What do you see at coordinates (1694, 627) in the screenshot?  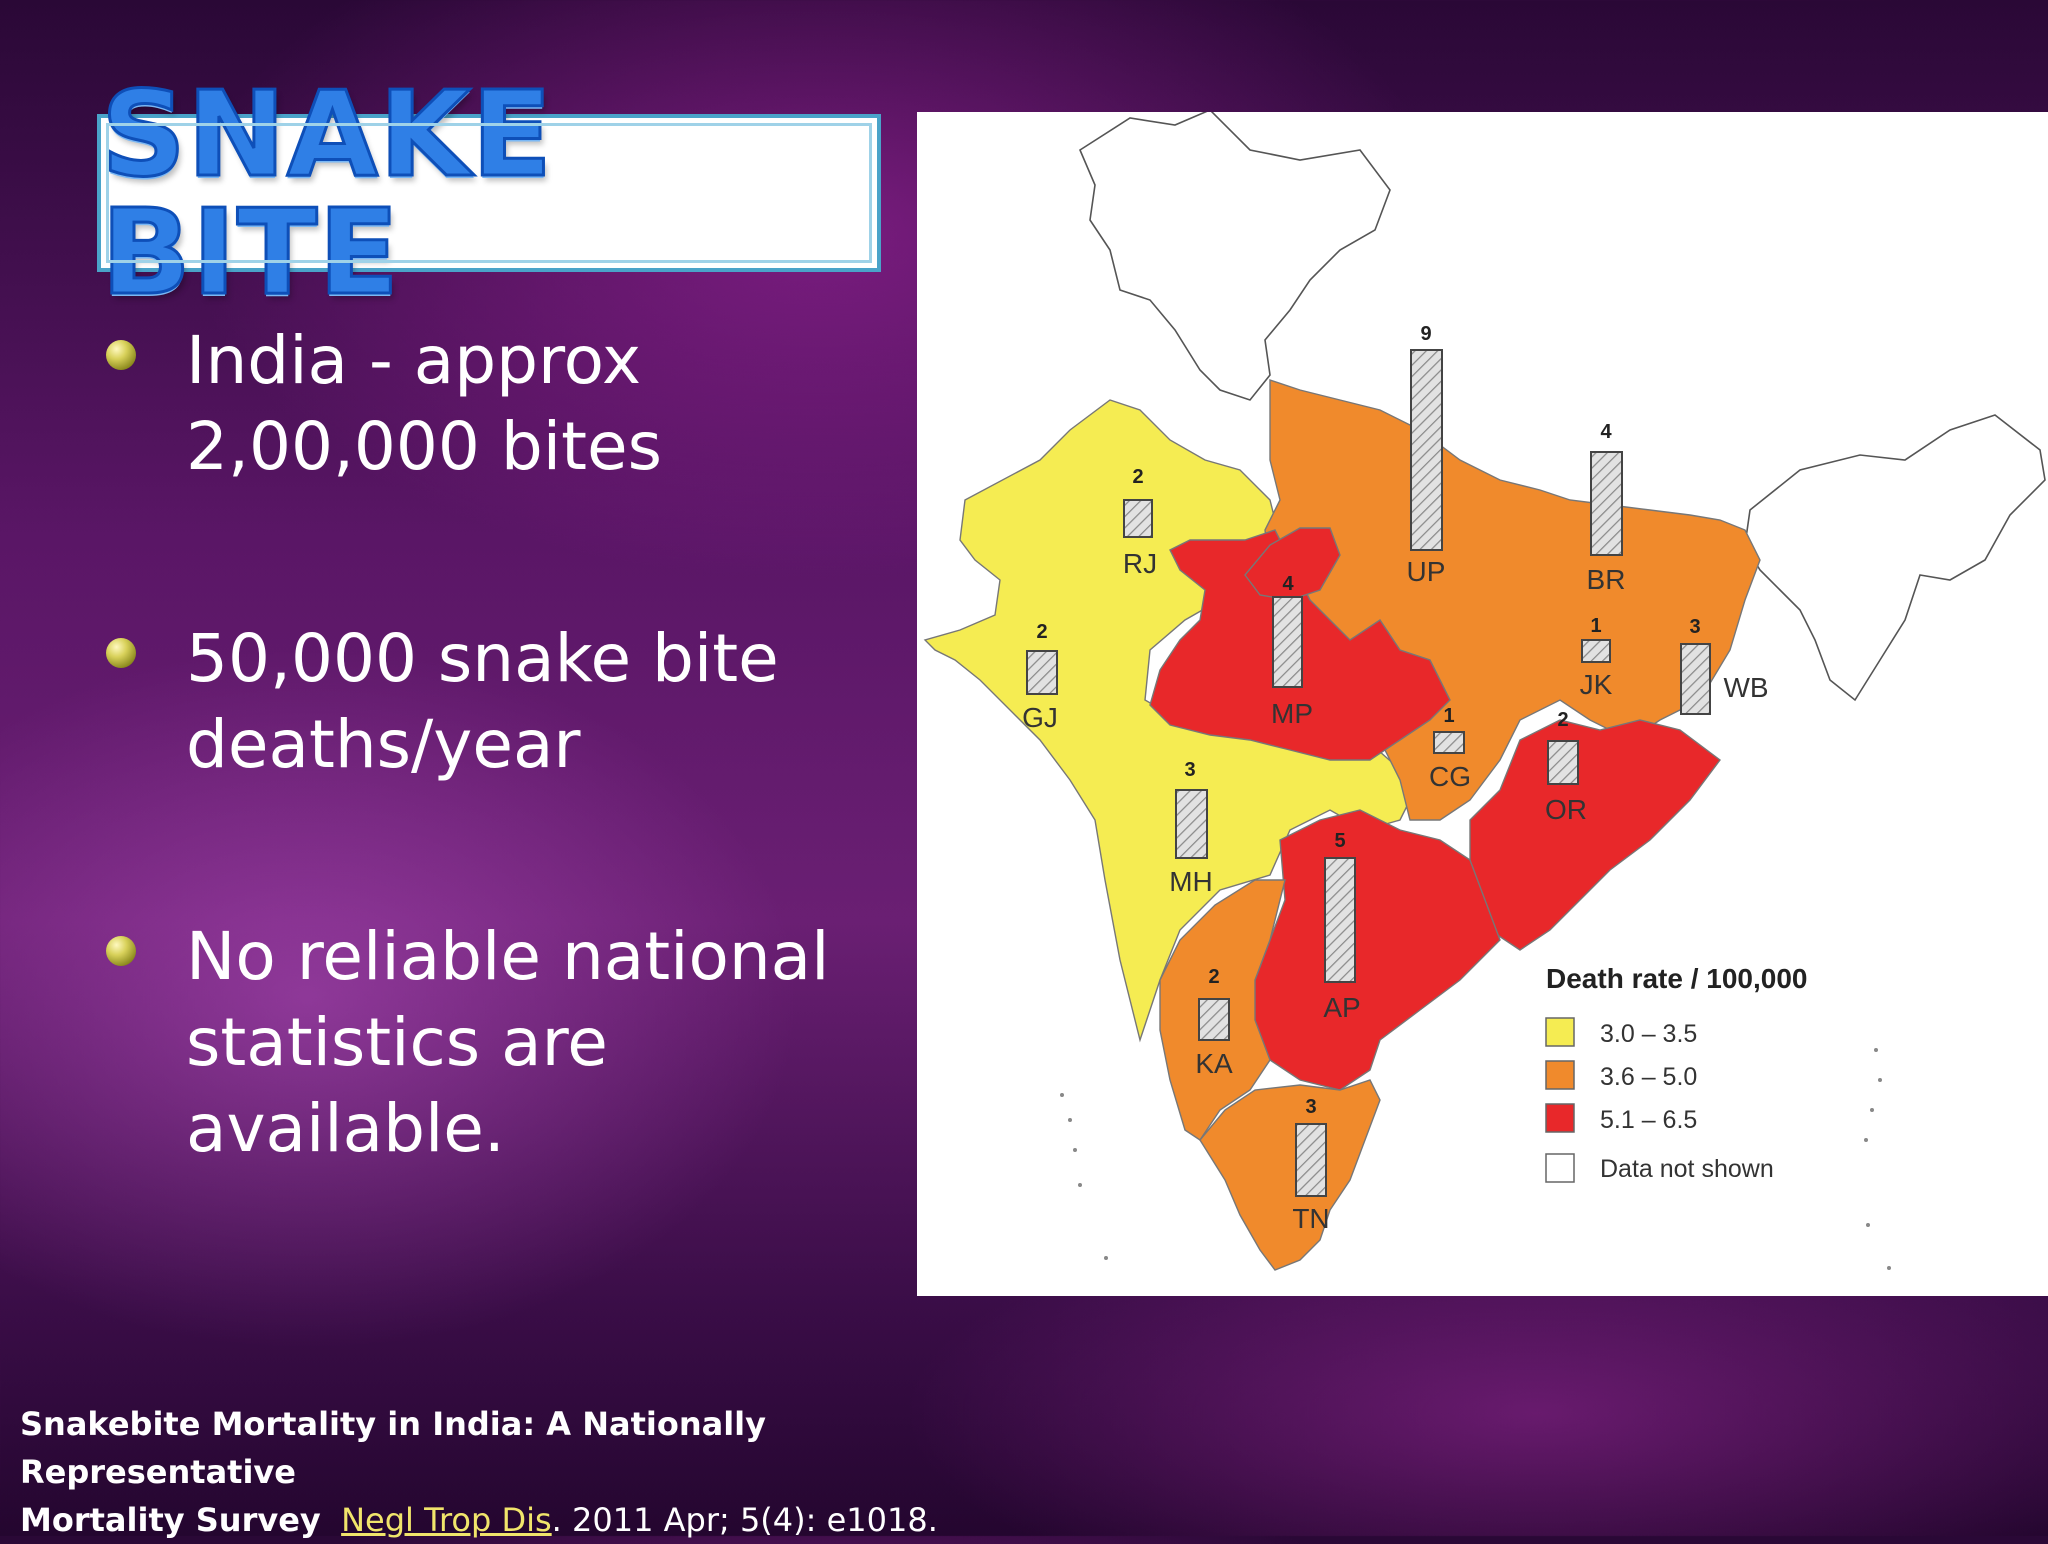 I see `value-wb: 3` at bounding box center [1694, 627].